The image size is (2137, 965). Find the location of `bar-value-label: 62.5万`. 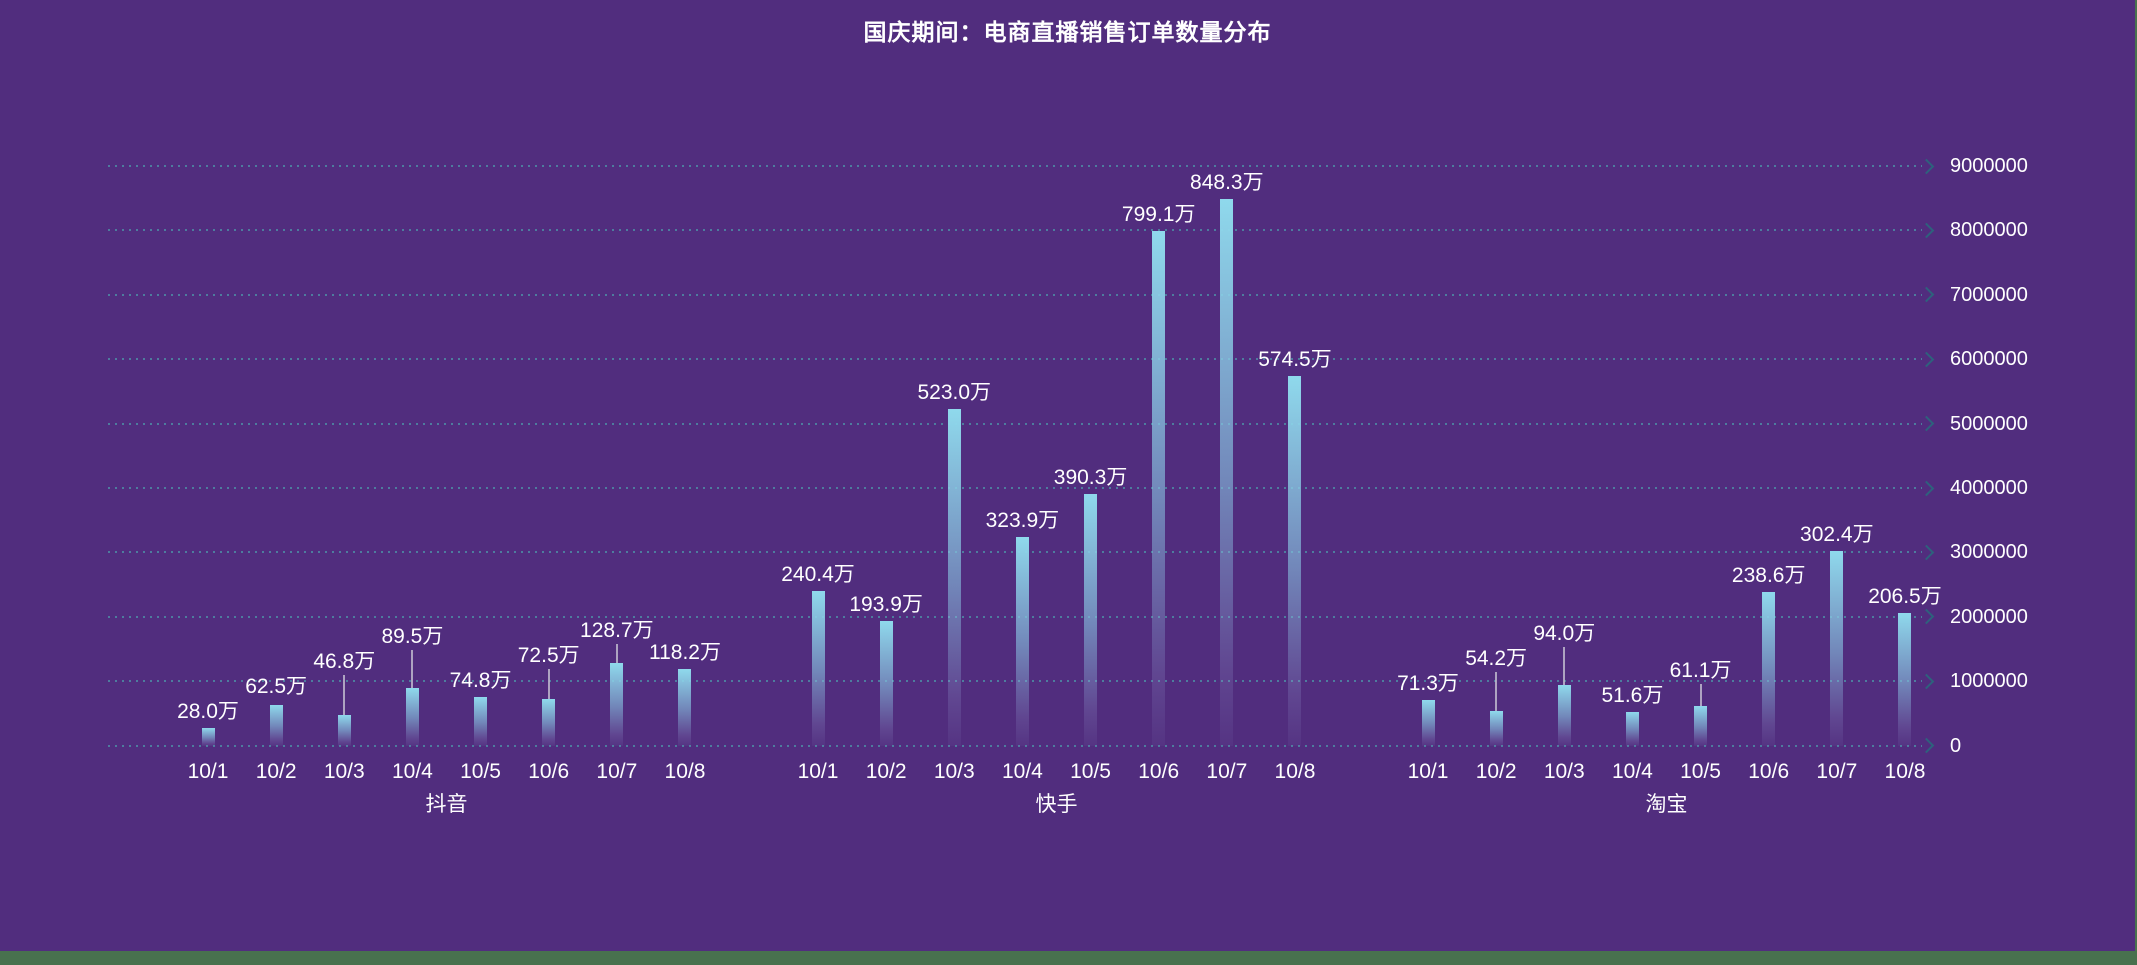

bar-value-label: 62.5万 is located at coordinates (276, 686).